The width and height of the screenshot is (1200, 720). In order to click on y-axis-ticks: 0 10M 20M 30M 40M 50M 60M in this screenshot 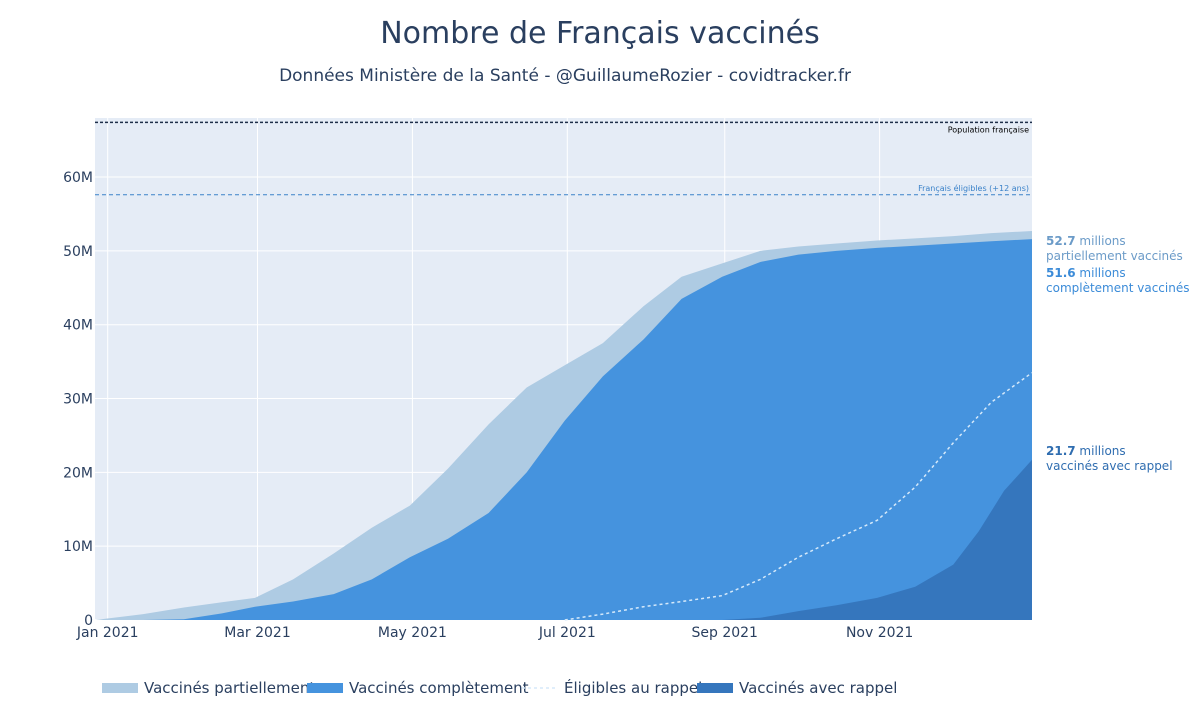, I will do `click(78, 399)`.